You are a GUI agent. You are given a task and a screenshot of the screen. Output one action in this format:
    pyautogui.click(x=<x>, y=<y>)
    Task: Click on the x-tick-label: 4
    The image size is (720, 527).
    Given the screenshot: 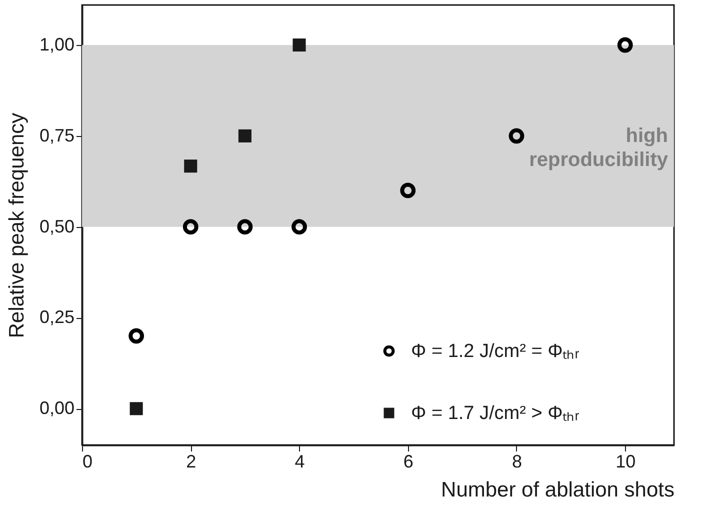 What is the action you would take?
    pyautogui.click(x=299, y=462)
    